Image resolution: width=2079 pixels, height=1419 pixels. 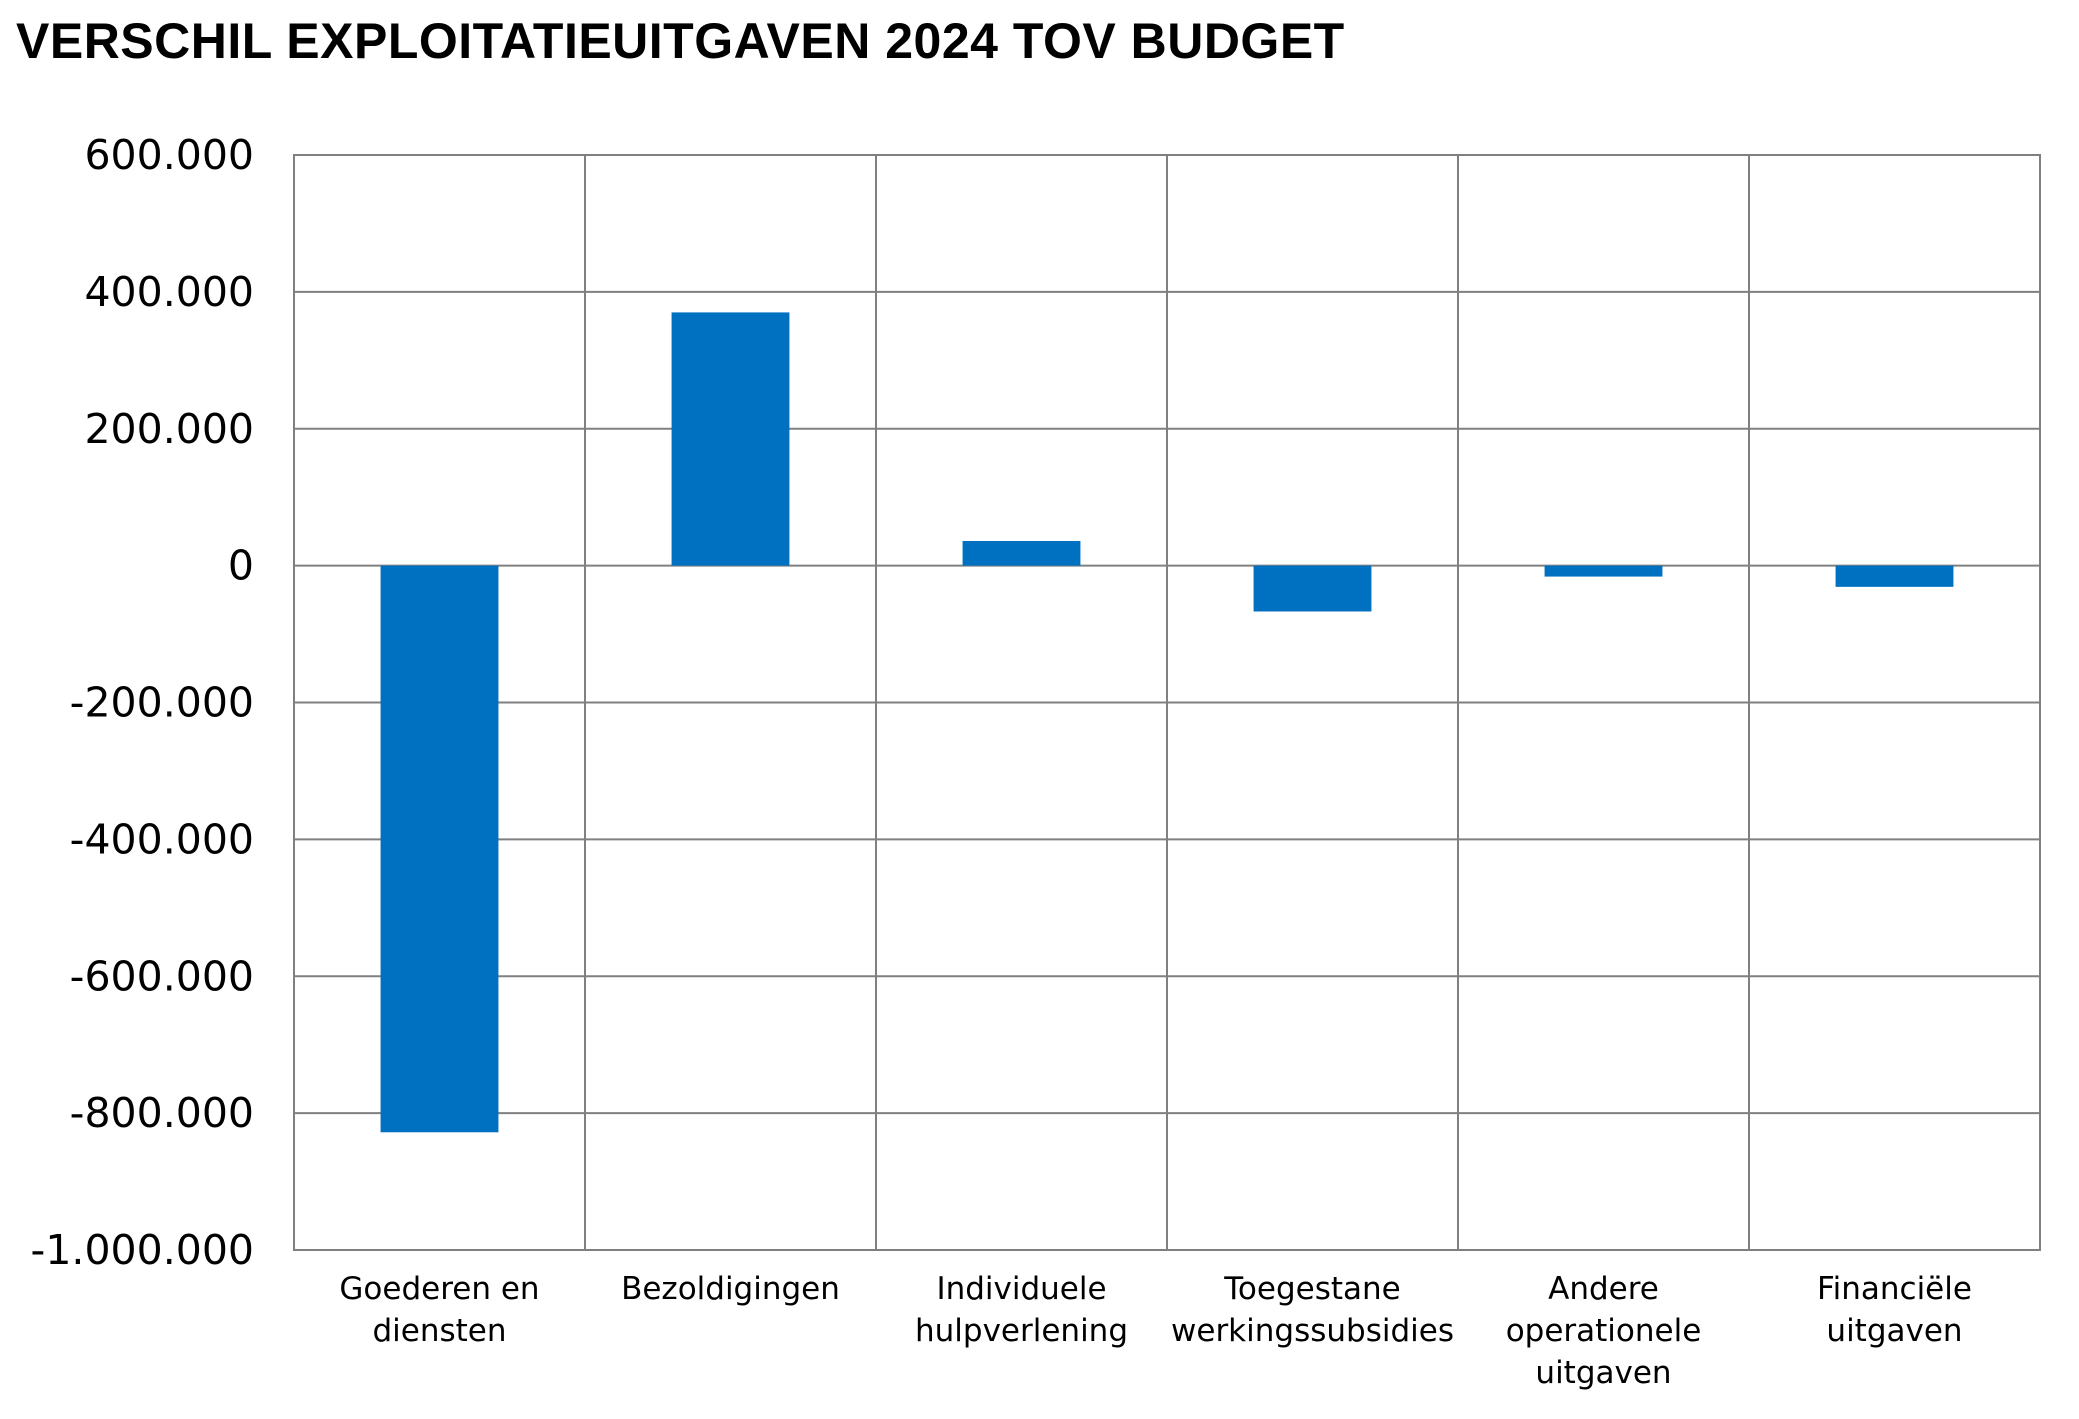 I want to click on y-tick-label: 0, so click(x=241, y=566).